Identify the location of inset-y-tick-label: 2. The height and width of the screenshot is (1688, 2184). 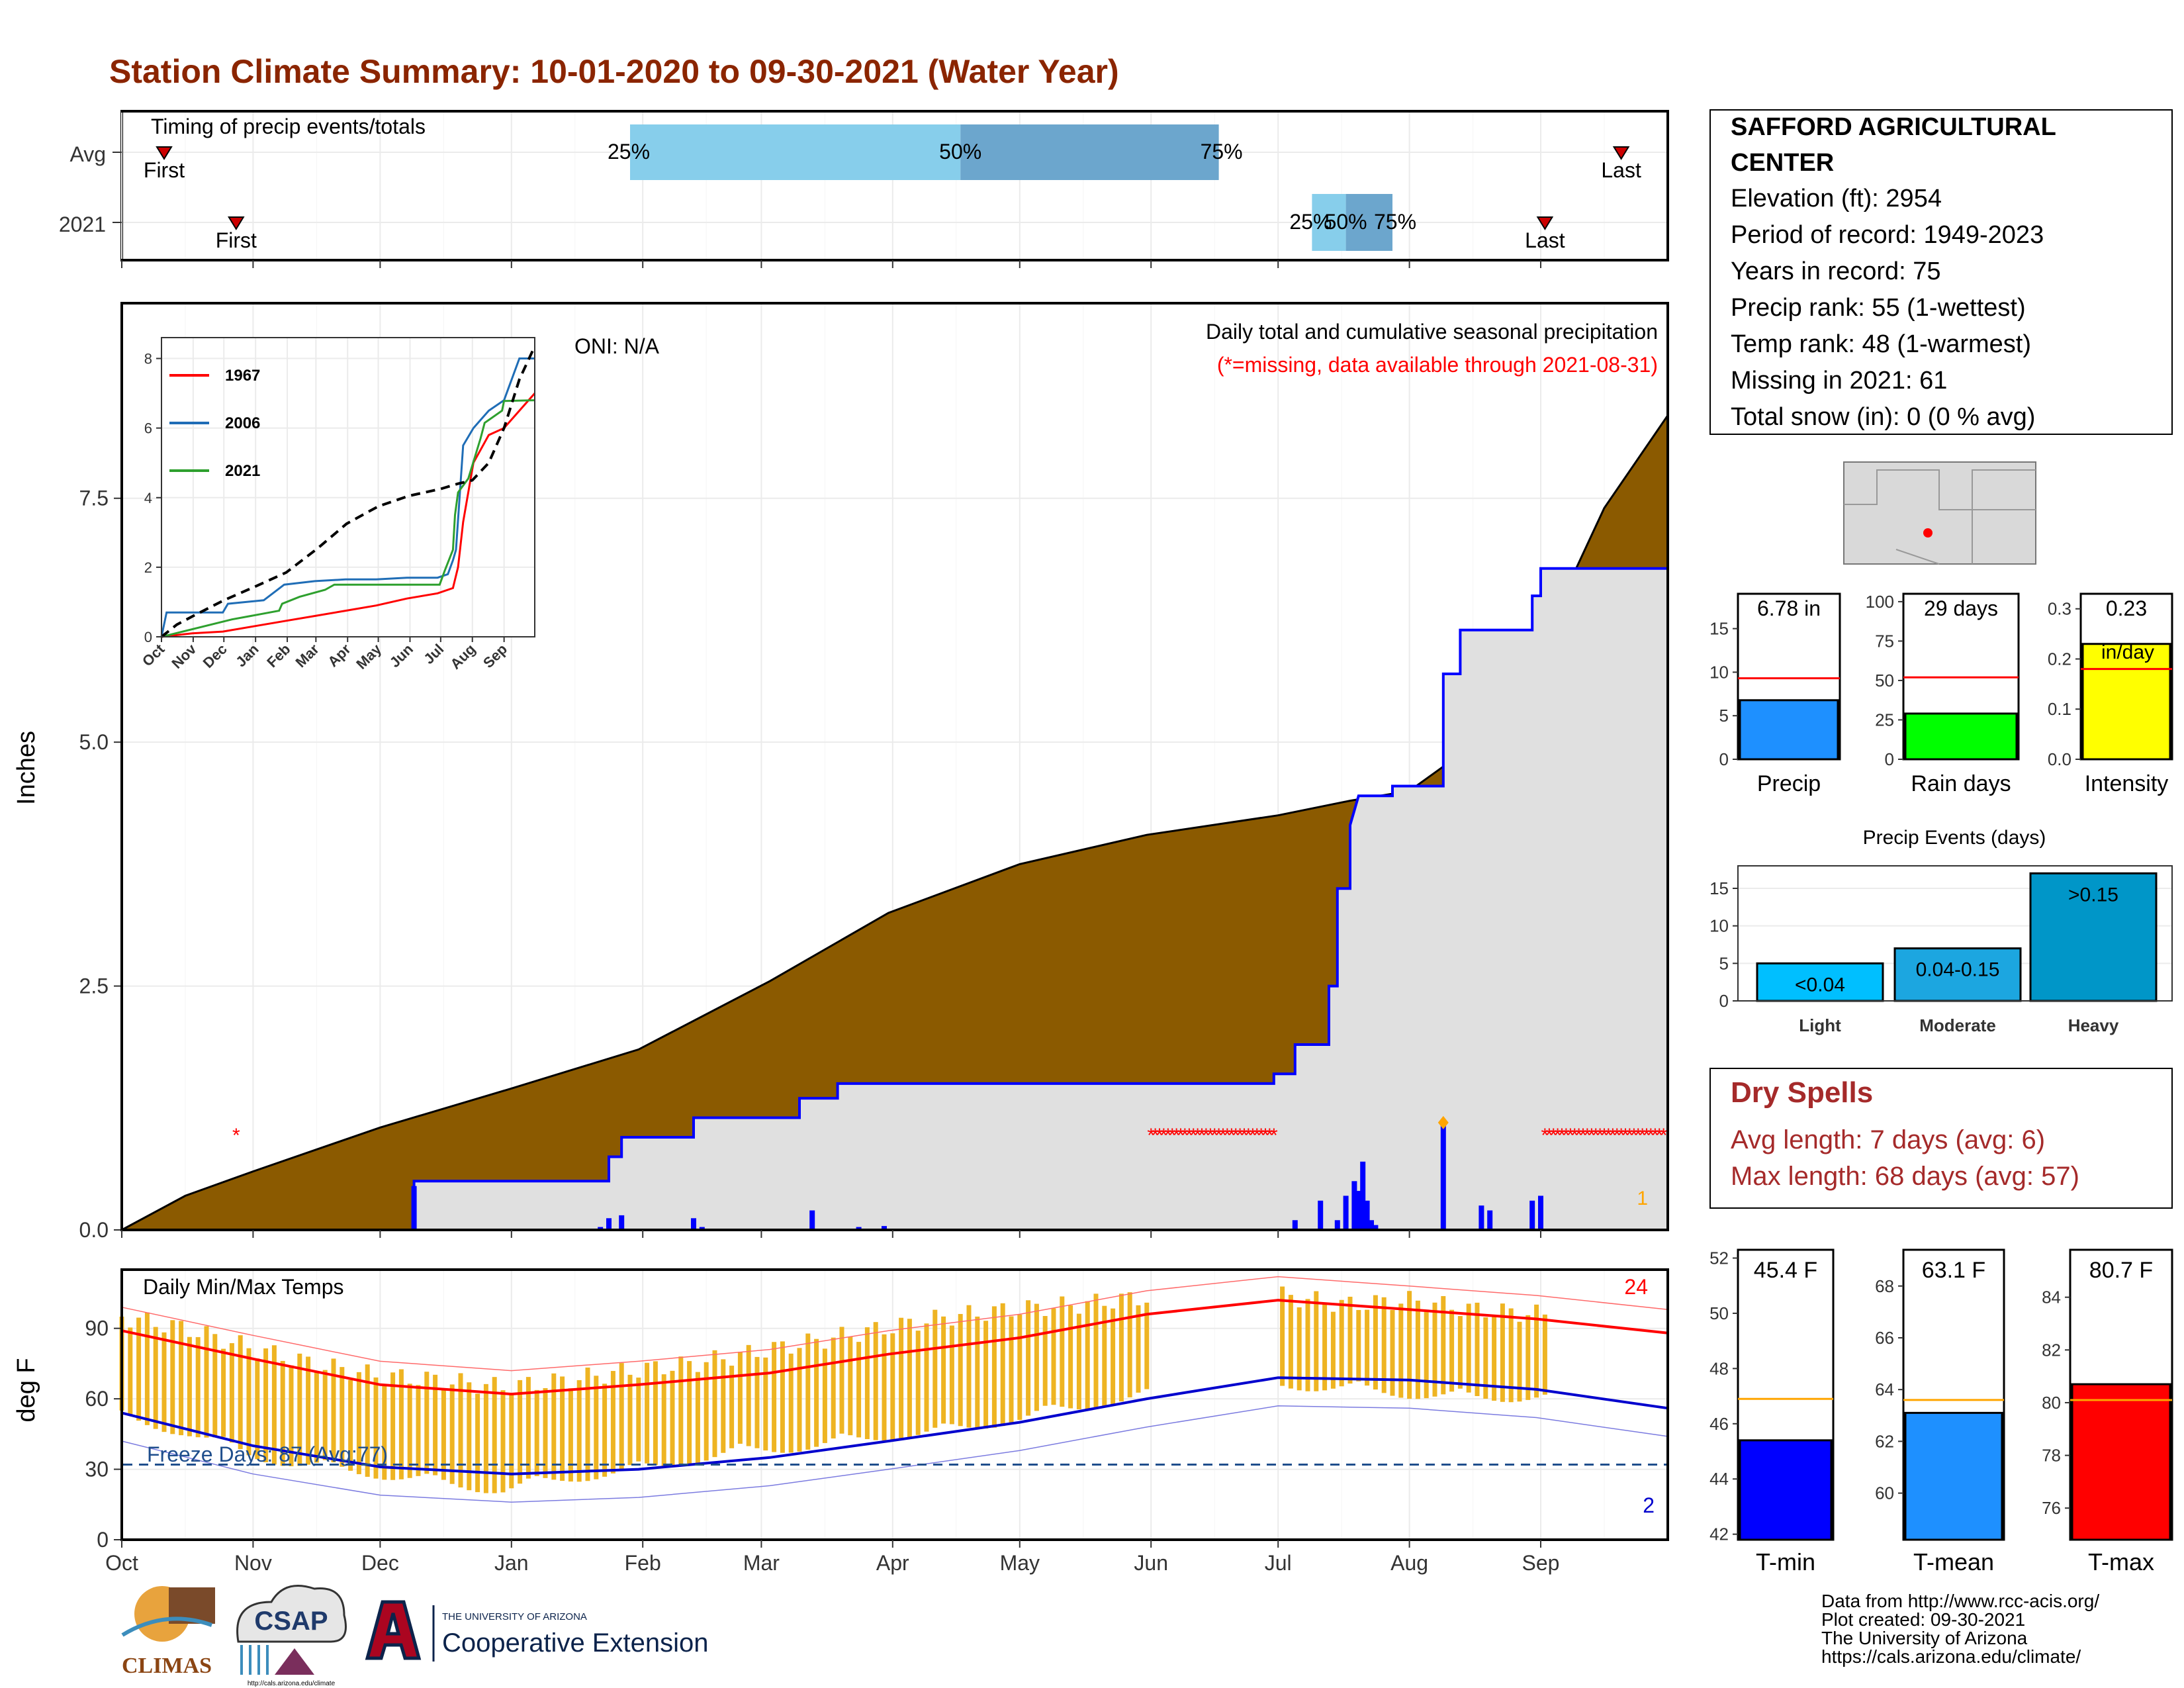
(148, 567).